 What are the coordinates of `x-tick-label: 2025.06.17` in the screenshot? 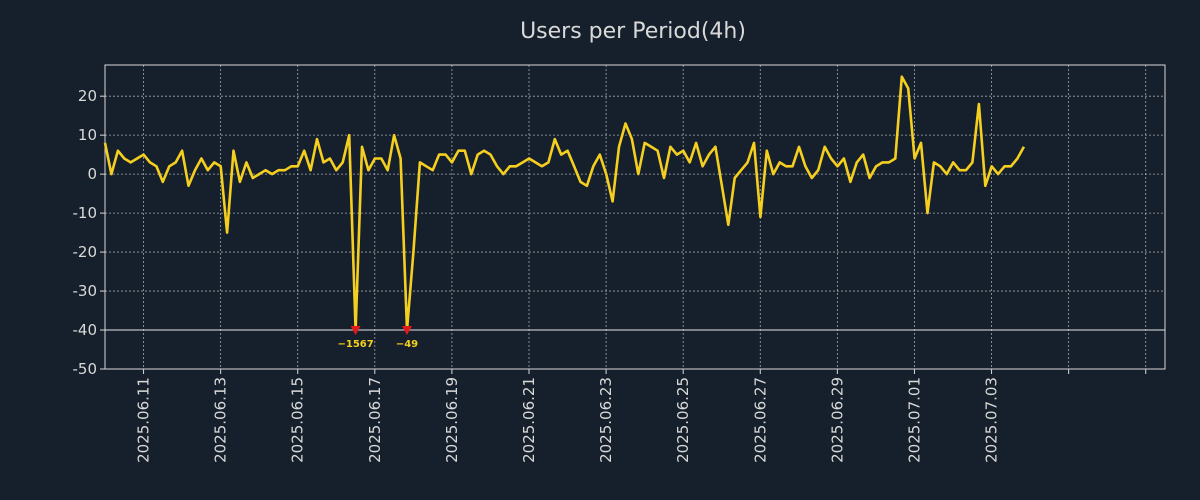 It's located at (375, 420).